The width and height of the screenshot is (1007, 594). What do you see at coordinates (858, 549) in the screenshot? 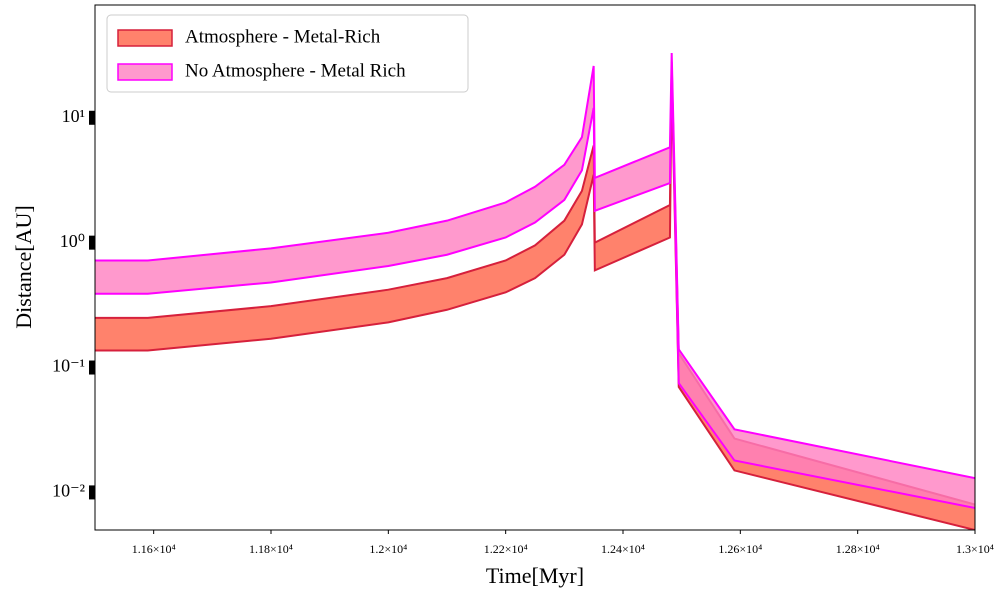
I see `x-tick-label: 1.28×10⁴` at bounding box center [858, 549].